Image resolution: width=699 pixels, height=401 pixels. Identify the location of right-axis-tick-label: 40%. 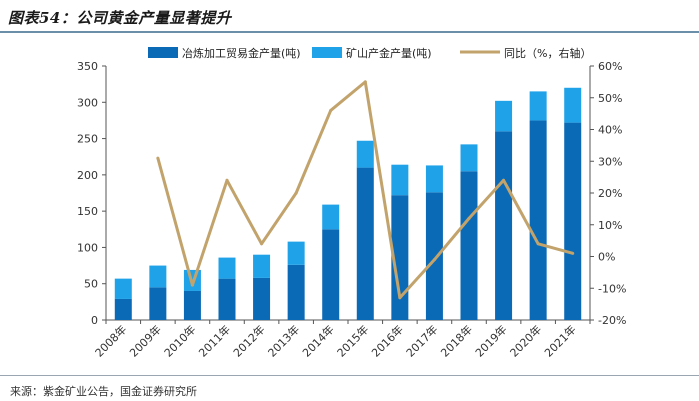
(610, 130).